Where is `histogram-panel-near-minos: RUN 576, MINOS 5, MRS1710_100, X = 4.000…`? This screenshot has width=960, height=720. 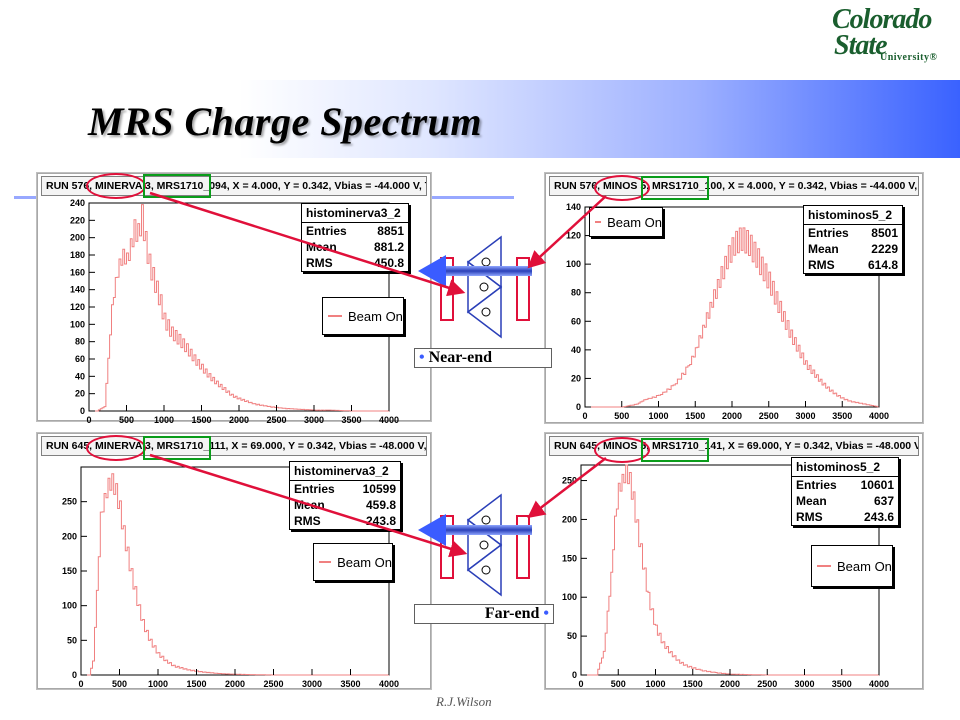 histogram-panel-near-minos: RUN 576, MINOS 5, MRS1710_100, X = 4.000… is located at coordinates (734, 298).